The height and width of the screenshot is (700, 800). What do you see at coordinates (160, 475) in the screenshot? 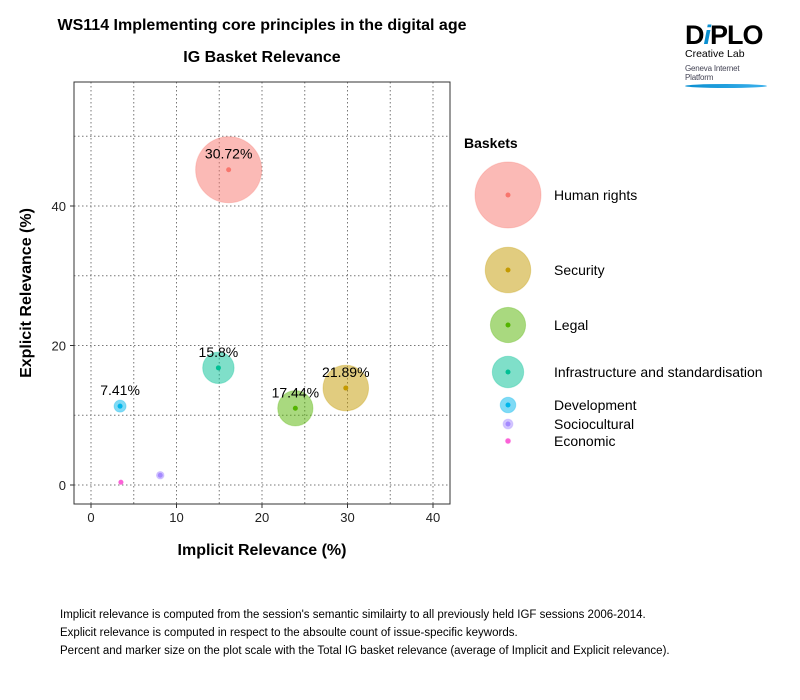
I see `bubble-center-sociocultural` at bounding box center [160, 475].